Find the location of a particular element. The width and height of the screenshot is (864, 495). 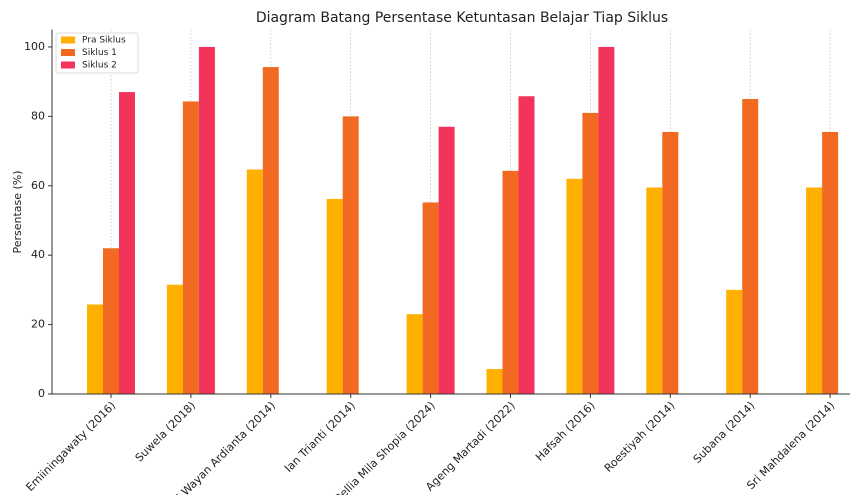

y-tick-label: 0 is located at coordinates (41, 393).